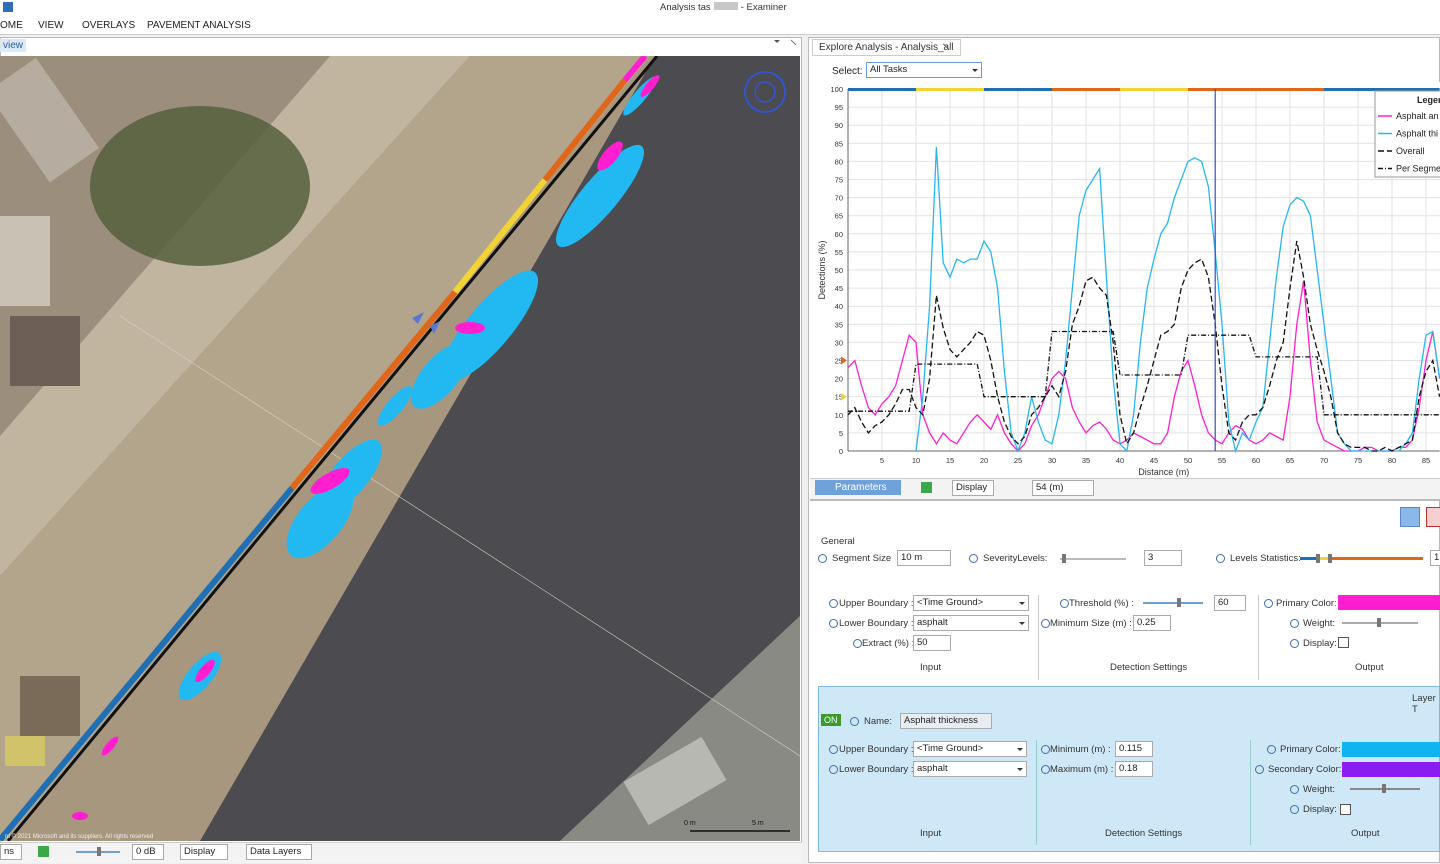 This screenshot has height=864, width=1440. I want to click on compass, so click(765, 92).